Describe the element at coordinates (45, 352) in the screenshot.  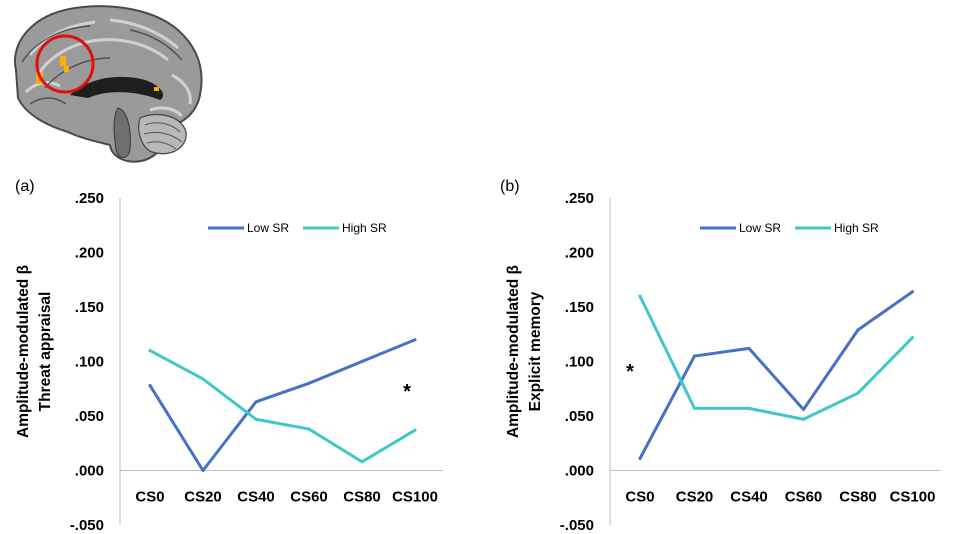
I see `y-axis-label: Threat appraisal` at that location.